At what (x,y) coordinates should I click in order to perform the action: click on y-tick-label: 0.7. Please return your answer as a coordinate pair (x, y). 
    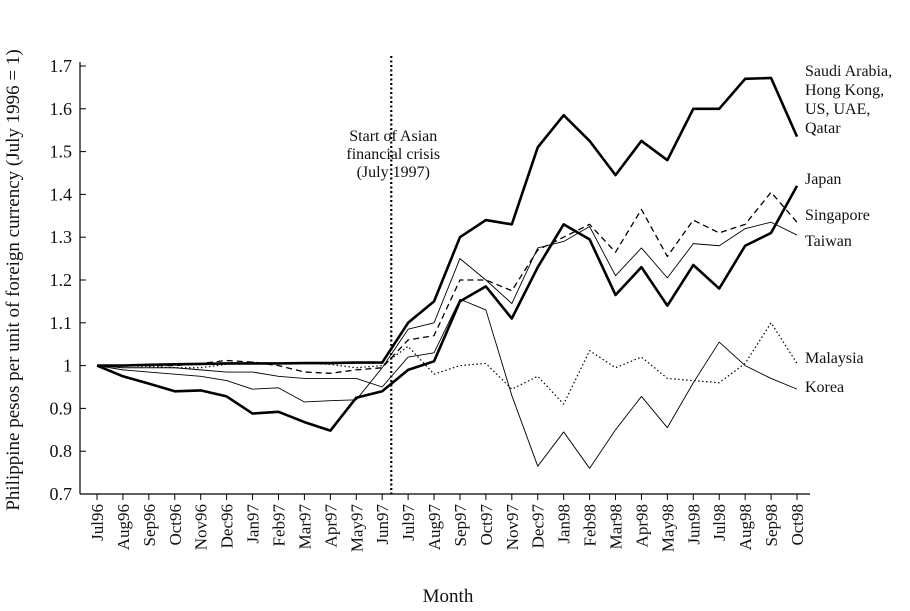
    Looking at the image, I should click on (61, 494).